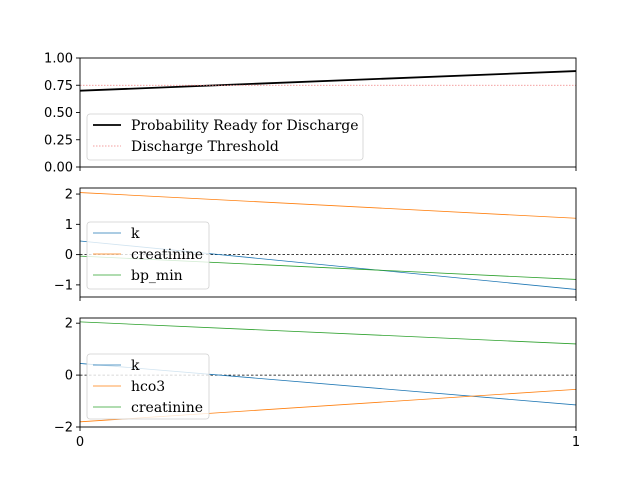 The height and width of the screenshot is (480, 640). What do you see at coordinates (328, 81) in the screenshot?
I see `series-line-probability-ready-for-discharge` at bounding box center [328, 81].